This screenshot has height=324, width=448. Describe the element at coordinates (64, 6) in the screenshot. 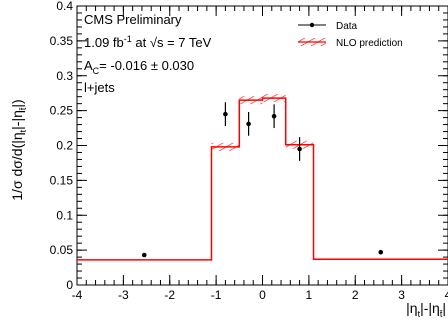

I see `y-tick-label: 0.4` at that location.